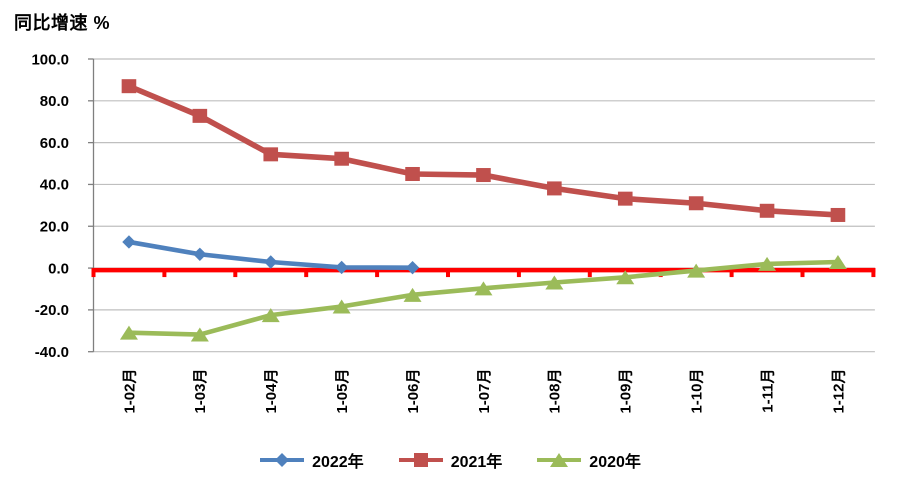 Image resolution: width=900 pixels, height=488 pixels. I want to click on x-tick-label: 1-12月, so click(838, 391).